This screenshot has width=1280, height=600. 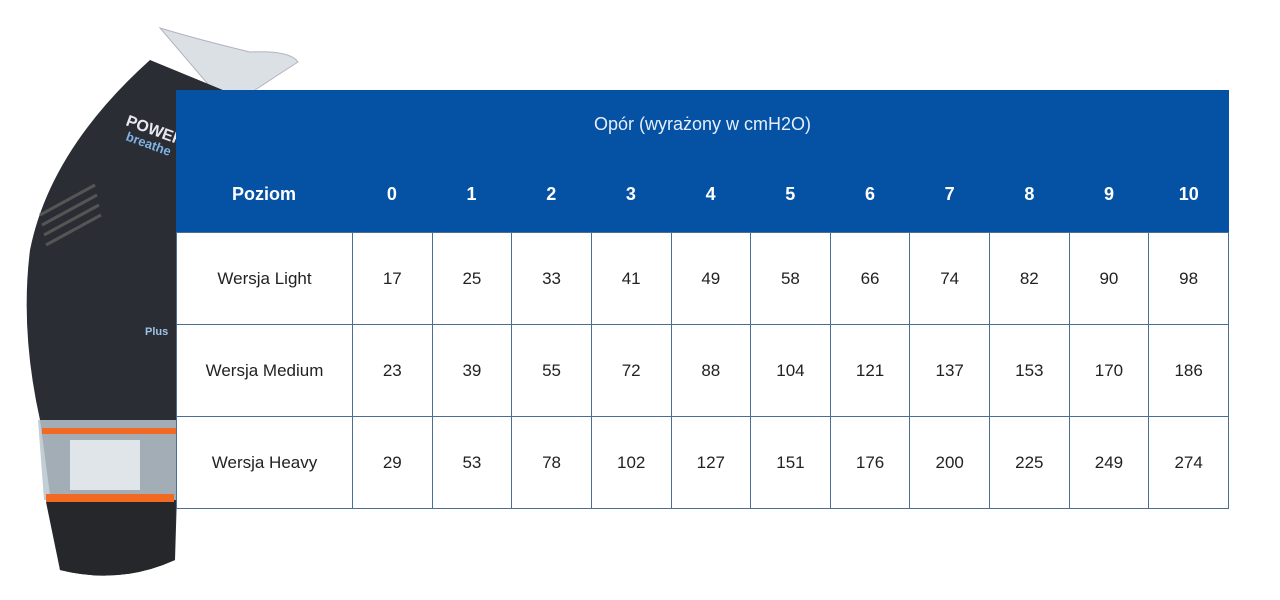 I want to click on level-header: 9, so click(x=1109, y=194).